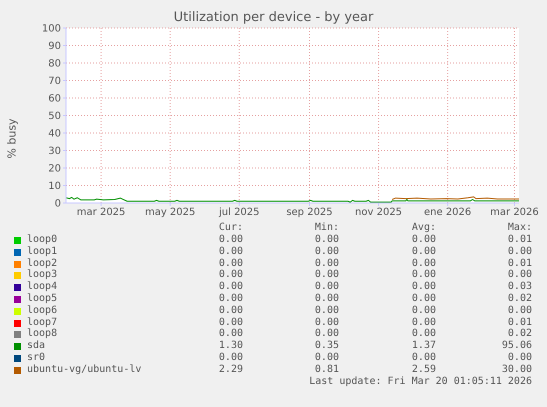 The image size is (547, 407). I want to click on x-tick-label: mar 2026, so click(514, 212).